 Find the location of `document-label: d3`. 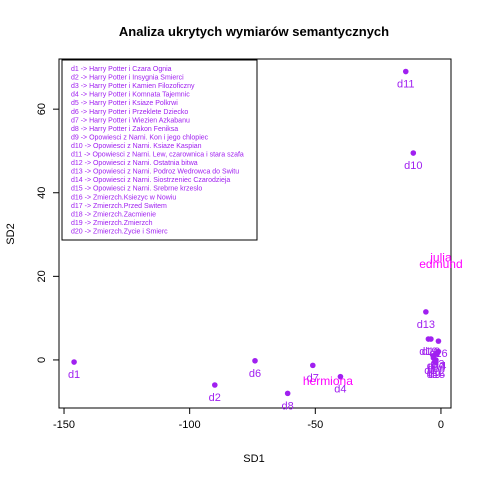

document-label: d3 is located at coordinates (438, 365).